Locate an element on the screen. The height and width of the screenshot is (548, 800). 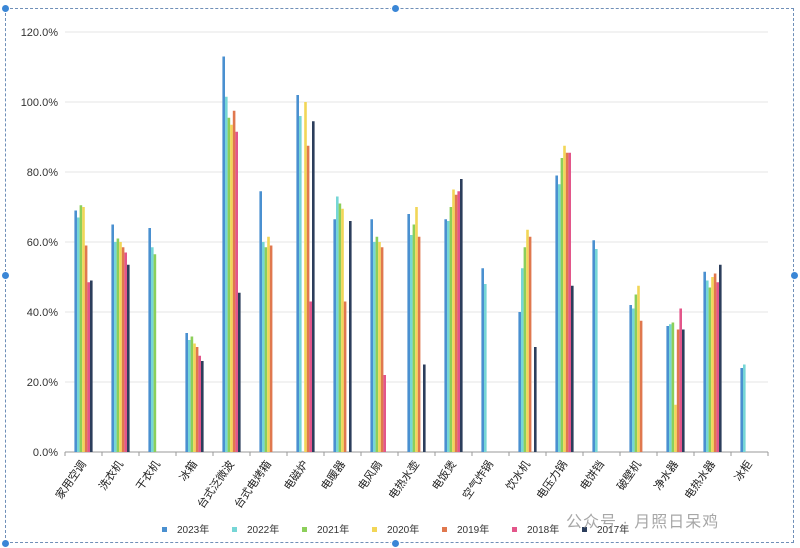
legend-label: 2019年 is located at coordinates (473, 529).